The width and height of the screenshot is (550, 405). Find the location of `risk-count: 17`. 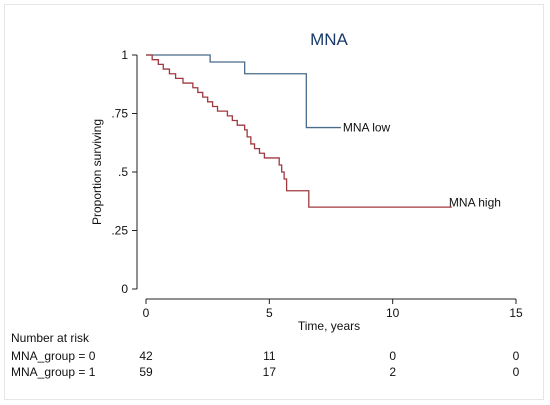

risk-count: 17 is located at coordinates (270, 372).